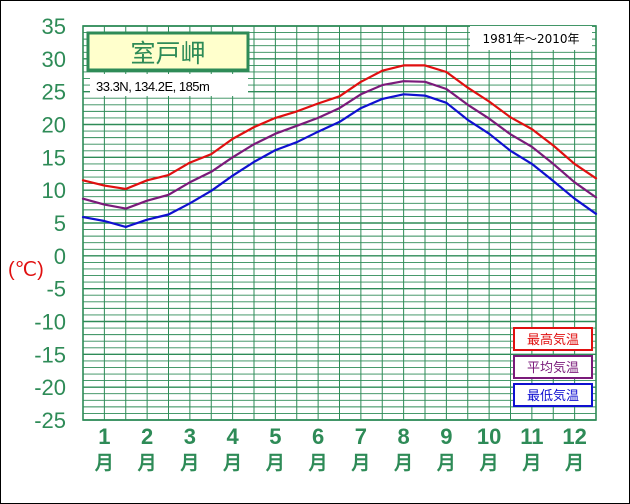 The height and width of the screenshot is (504, 630). What do you see at coordinates (54, 125) in the screenshot?
I see `y-tick-label: 20` at bounding box center [54, 125].